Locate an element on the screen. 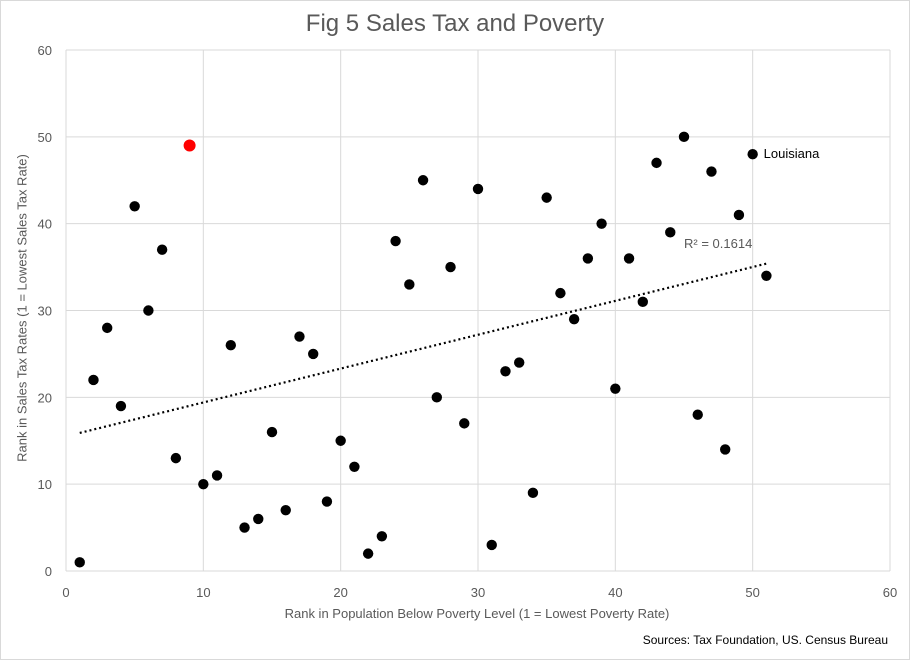  x-tick-label: 30 is located at coordinates (478, 592).